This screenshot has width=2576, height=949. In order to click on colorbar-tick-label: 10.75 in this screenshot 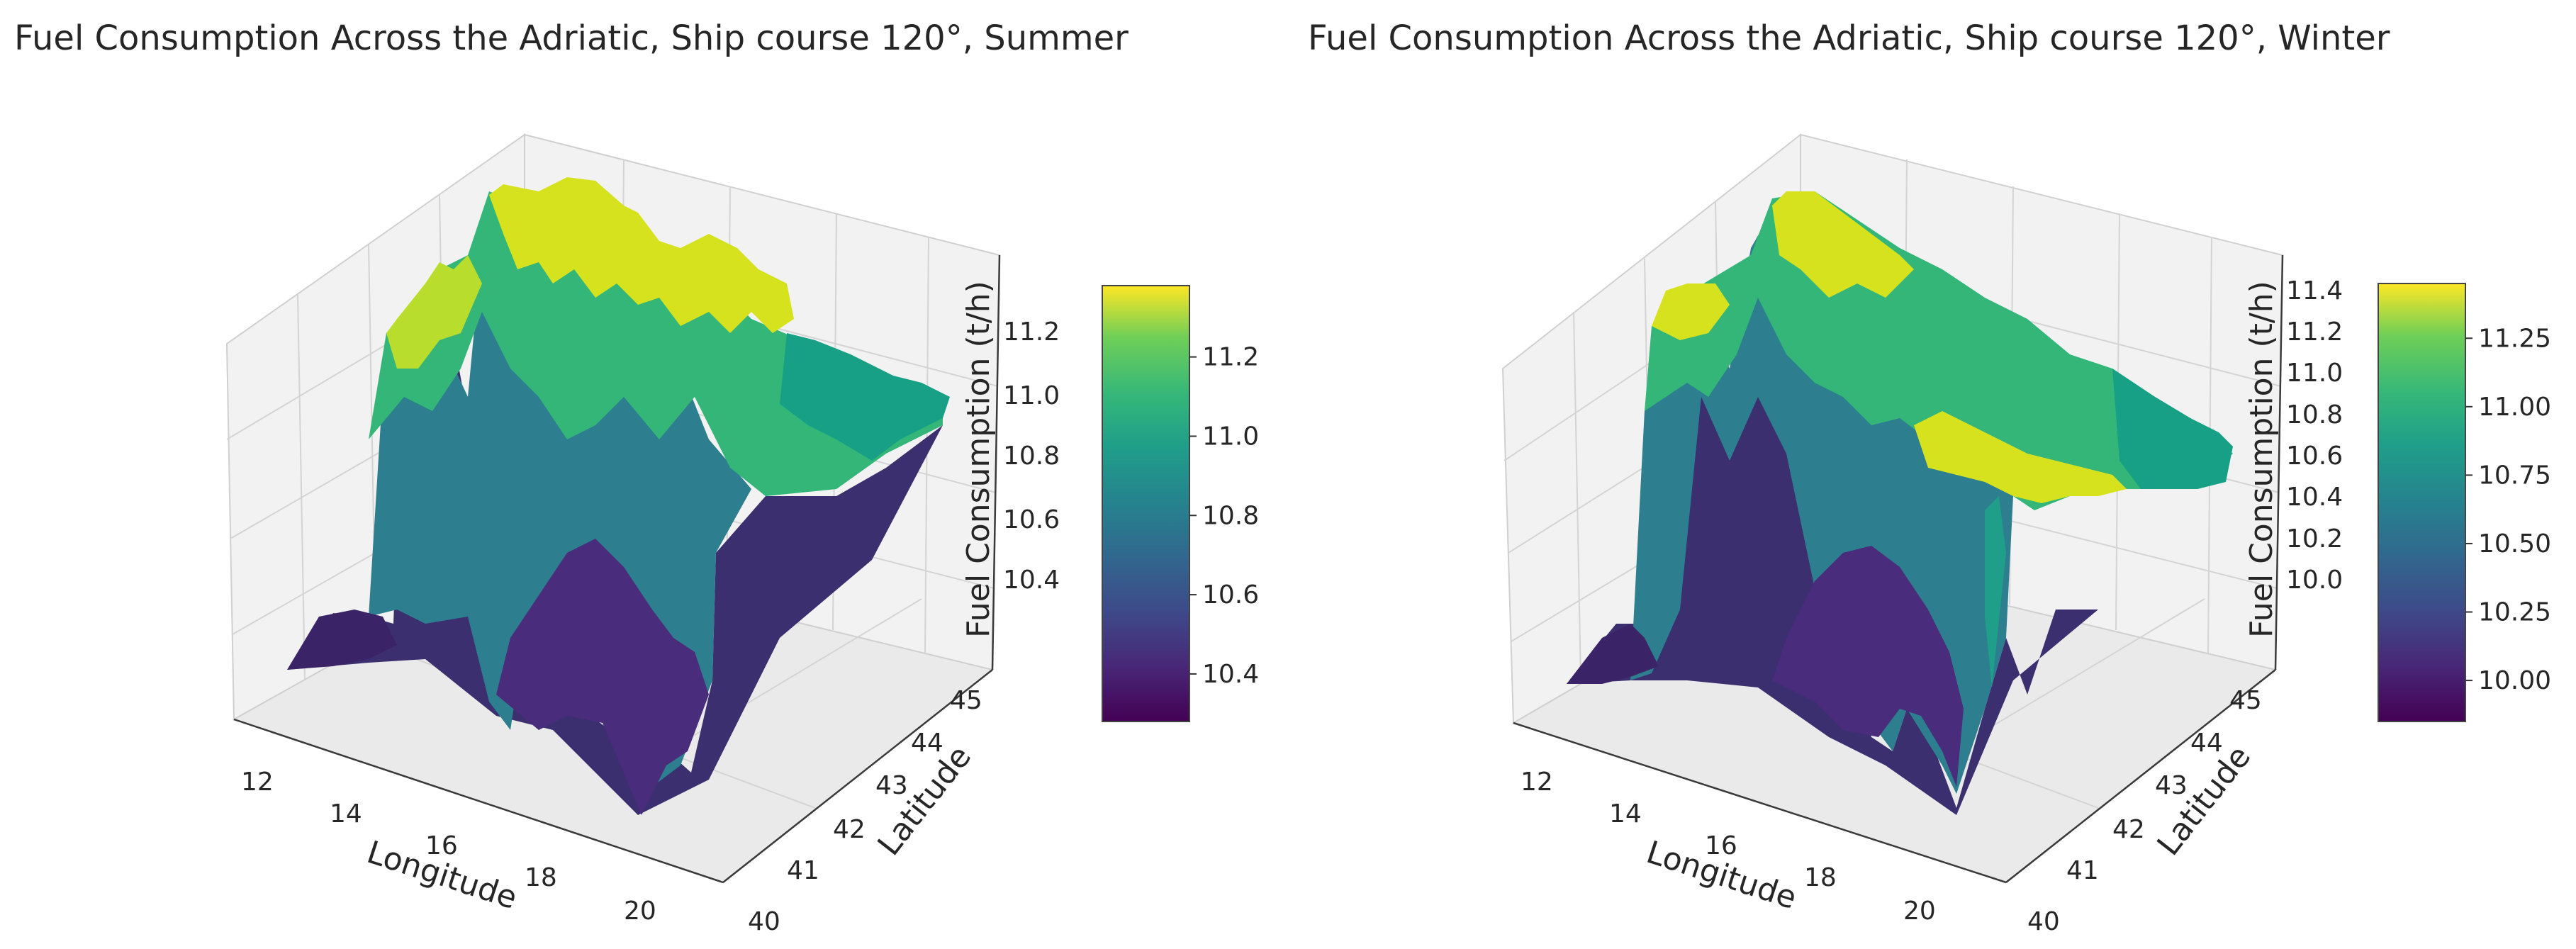, I will do `click(2514, 476)`.